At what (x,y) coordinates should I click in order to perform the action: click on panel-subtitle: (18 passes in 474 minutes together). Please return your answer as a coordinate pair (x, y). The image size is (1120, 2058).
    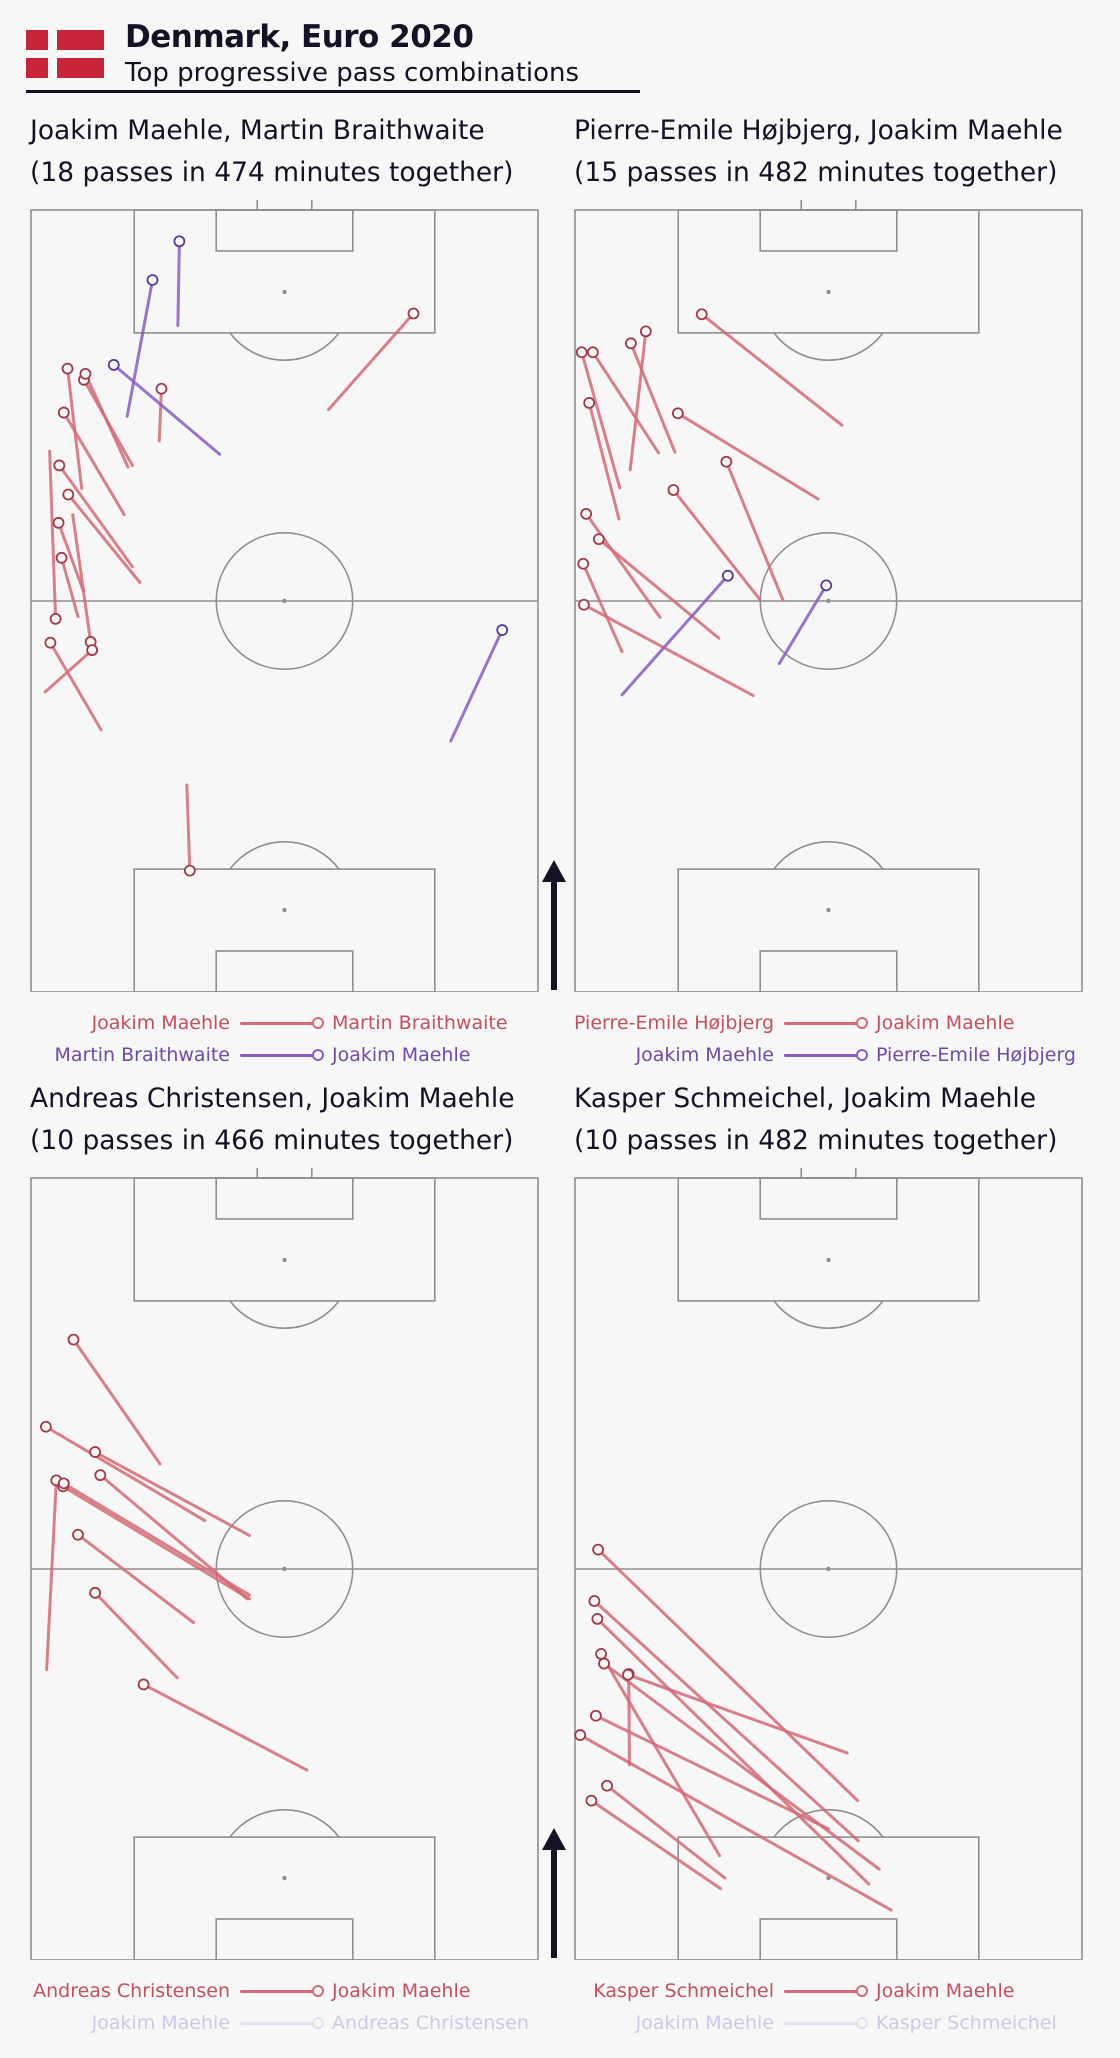
    Looking at the image, I should click on (272, 172).